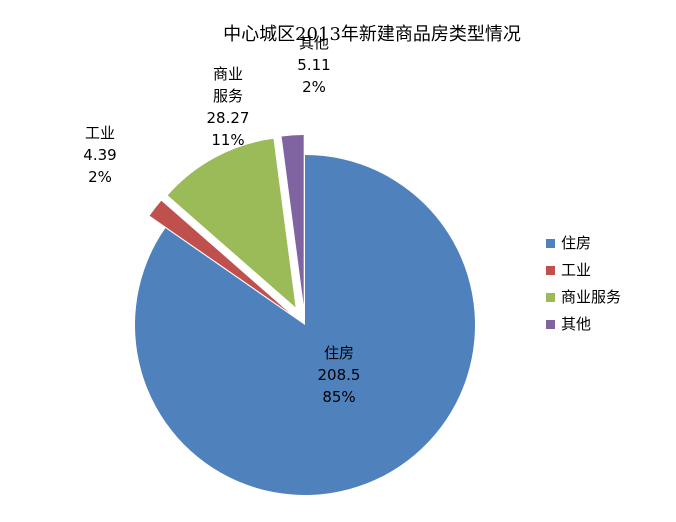  Describe the element at coordinates (339, 375) in the screenshot. I see `data-label-value-0: 208.5` at that location.